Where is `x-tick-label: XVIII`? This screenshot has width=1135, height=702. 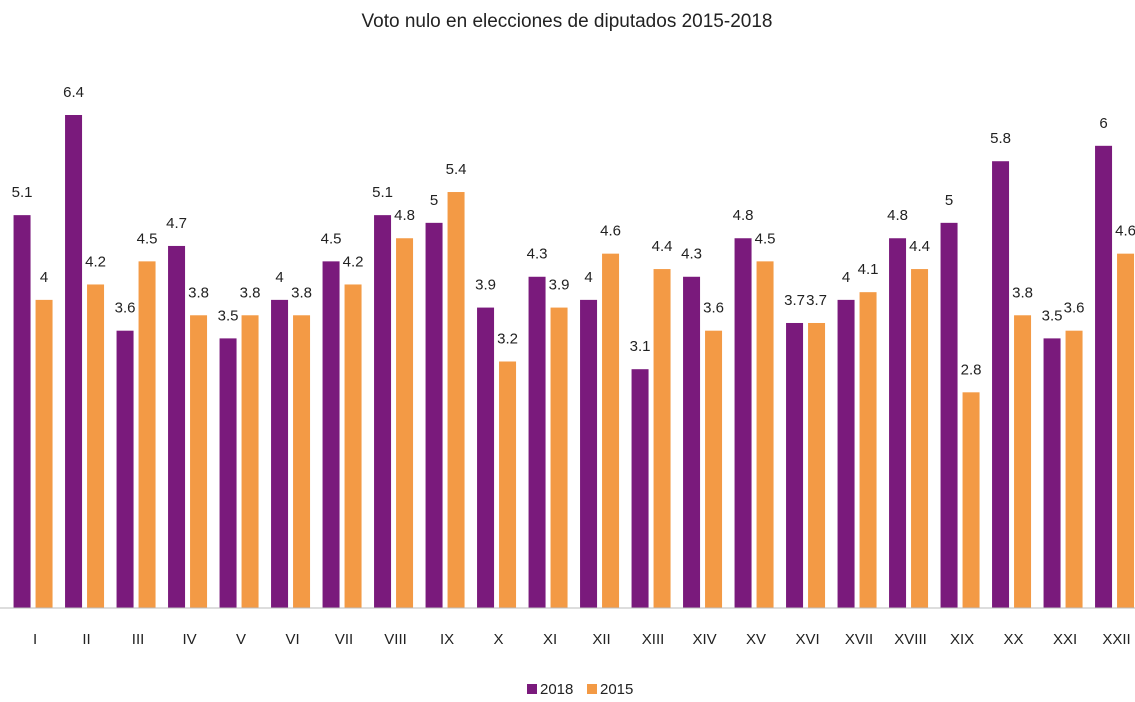 x-tick-label: XVIII is located at coordinates (910, 639).